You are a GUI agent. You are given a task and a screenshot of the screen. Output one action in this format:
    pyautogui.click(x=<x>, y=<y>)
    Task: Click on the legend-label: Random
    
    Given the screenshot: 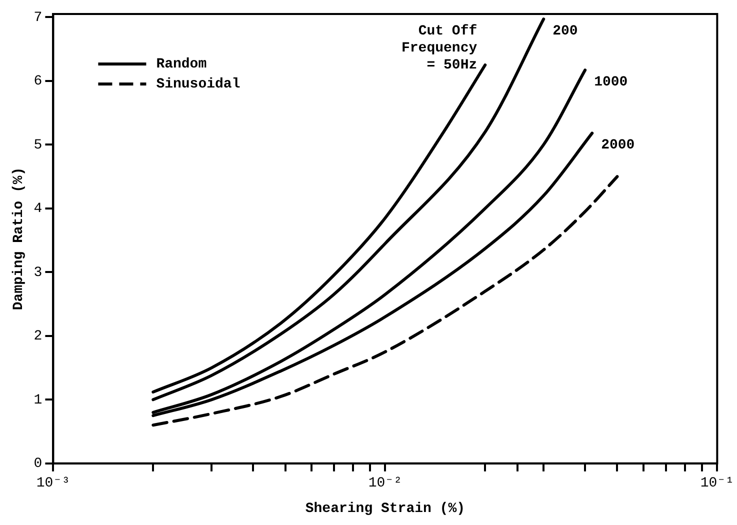 What is the action you would take?
    pyautogui.click(x=181, y=64)
    